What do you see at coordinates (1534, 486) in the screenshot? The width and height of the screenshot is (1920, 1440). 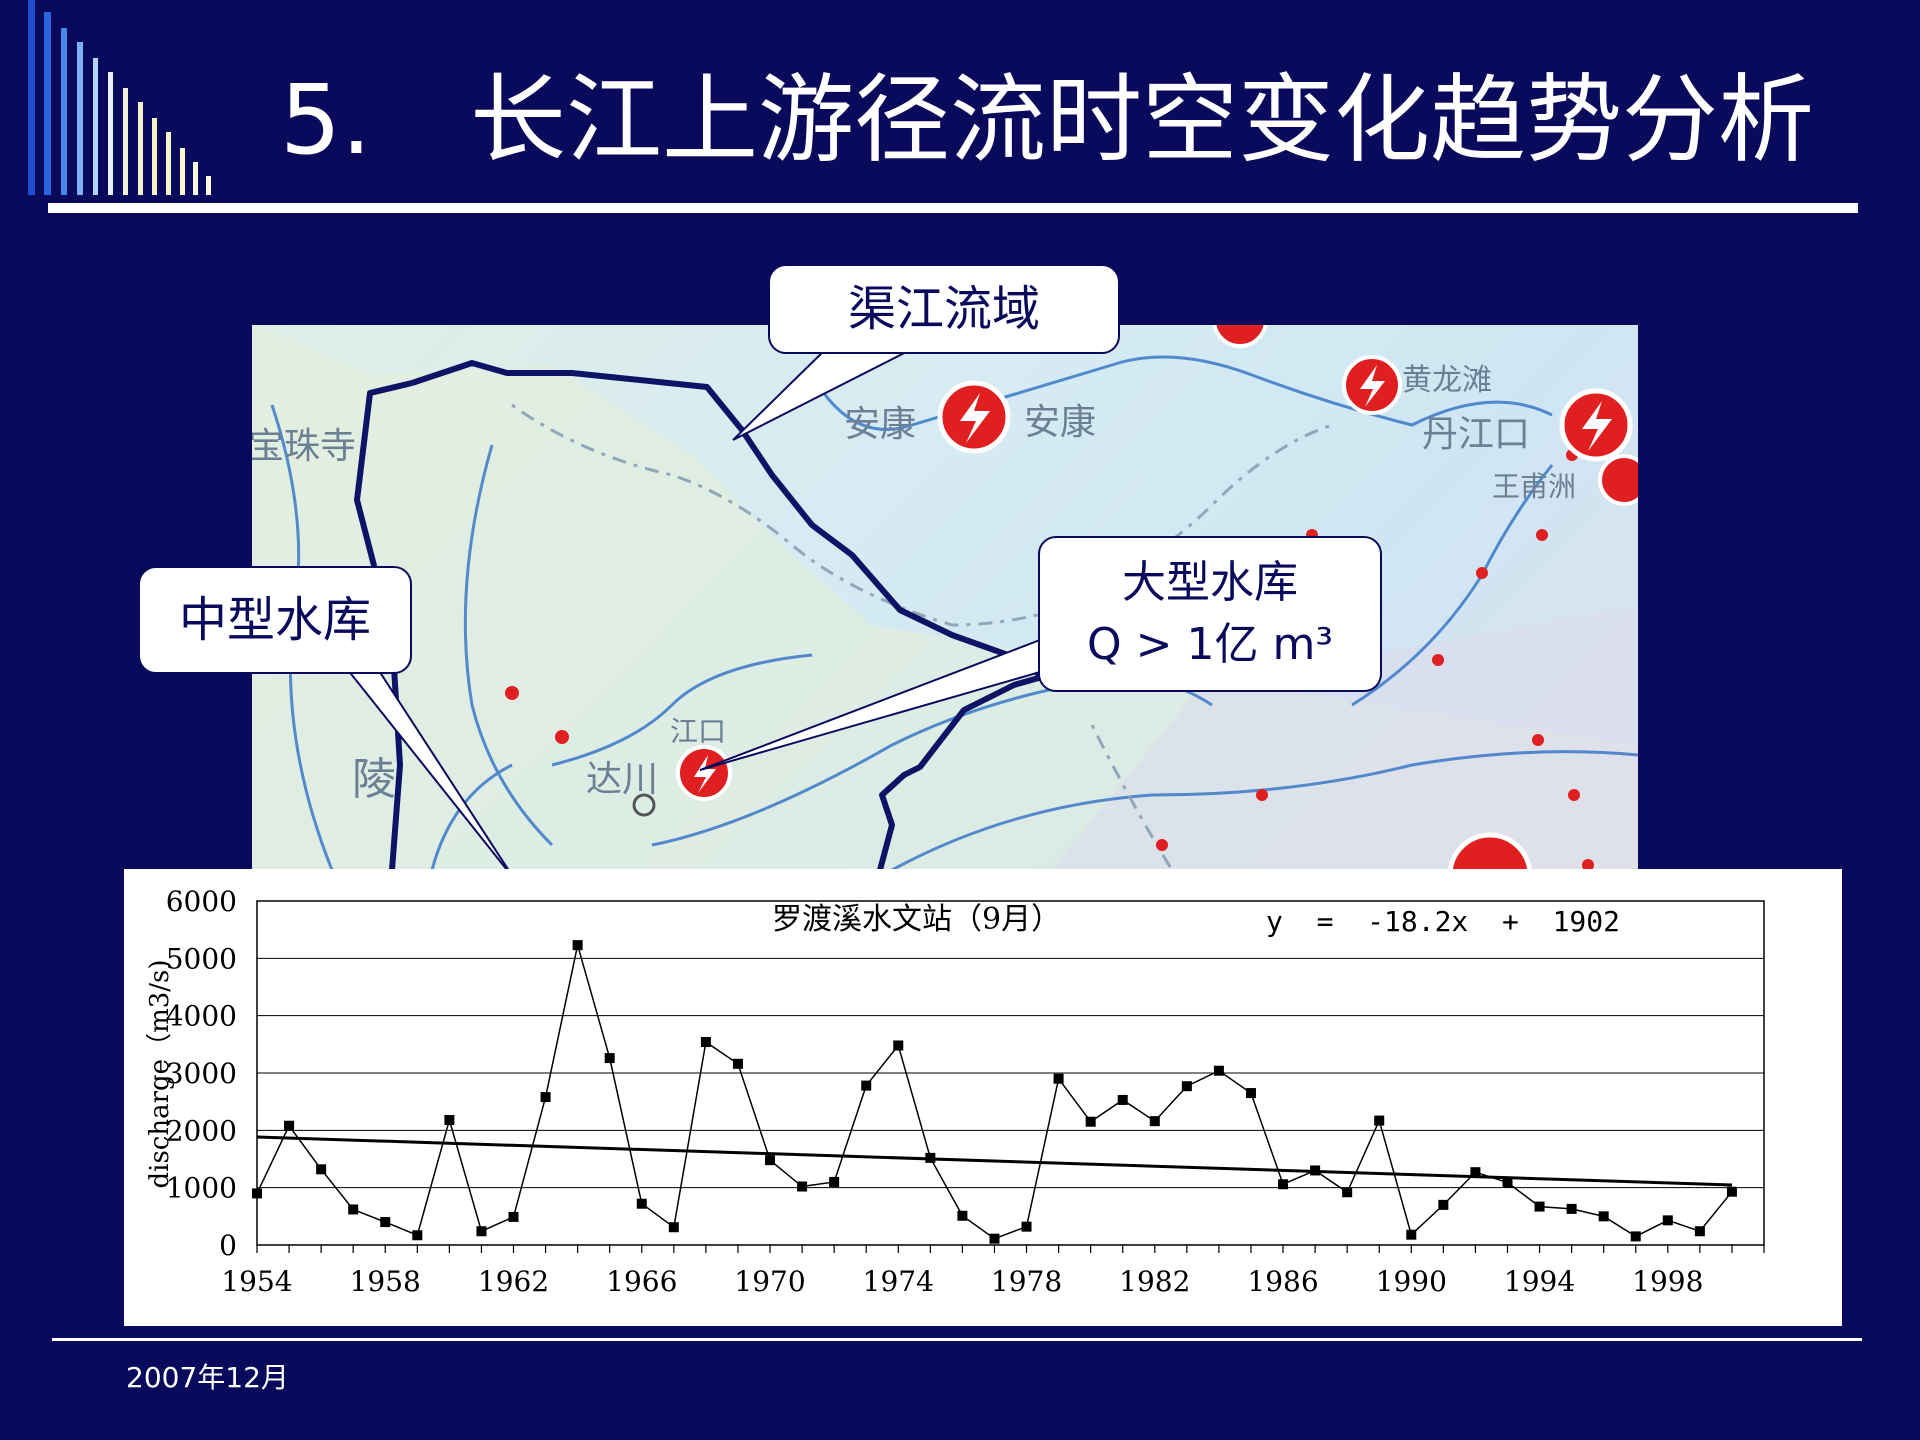 I see `map-label-wangfuzhou: 王甫洲` at bounding box center [1534, 486].